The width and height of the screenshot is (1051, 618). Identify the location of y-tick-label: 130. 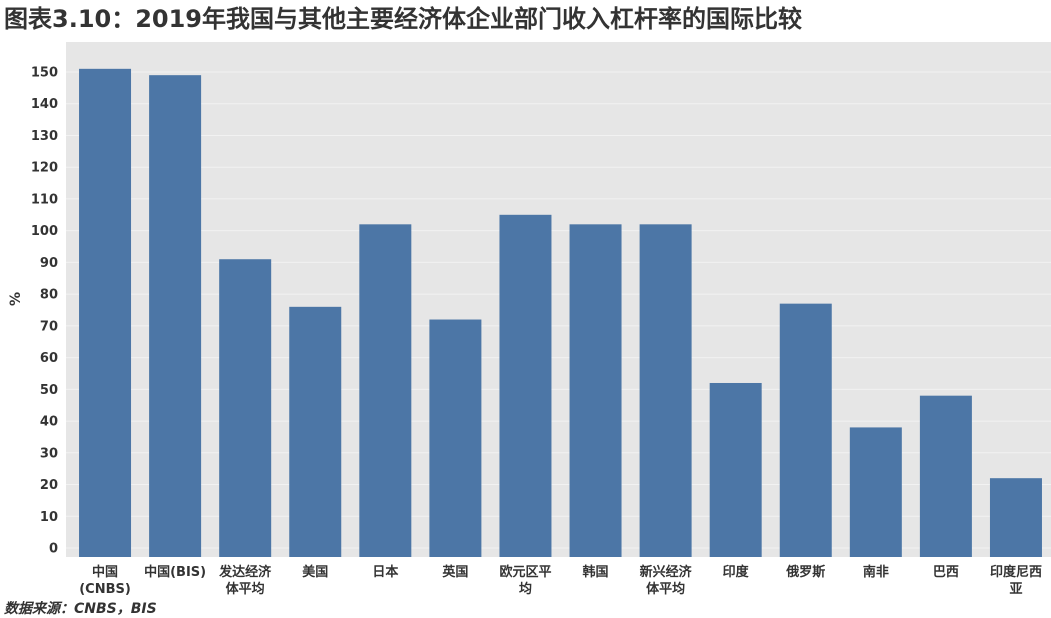
(44, 136).